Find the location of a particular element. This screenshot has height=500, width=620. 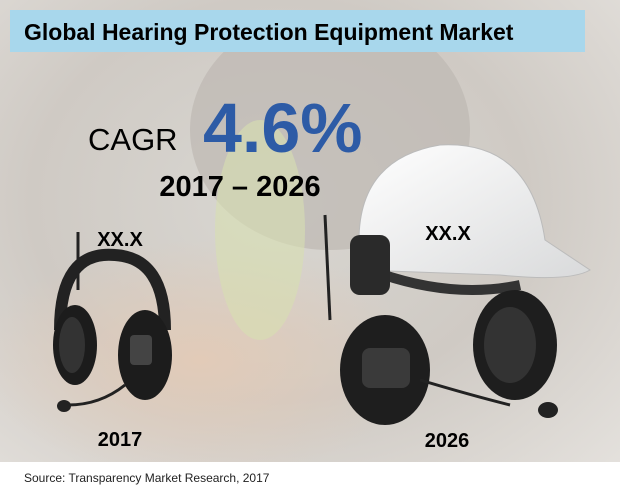

footer-strip is located at coordinates (310, 481).